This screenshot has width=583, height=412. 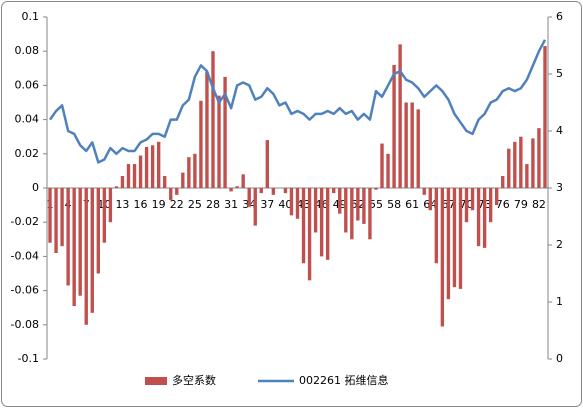 What do you see at coordinates (159, 204) in the screenshot?
I see `x-tick-label: 19` at bounding box center [159, 204].